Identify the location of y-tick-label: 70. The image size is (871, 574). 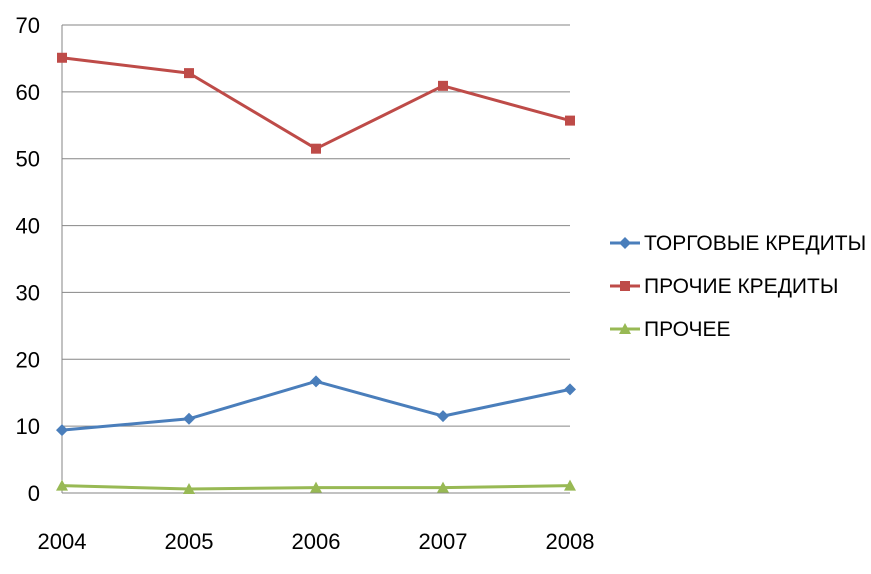
(28, 25).